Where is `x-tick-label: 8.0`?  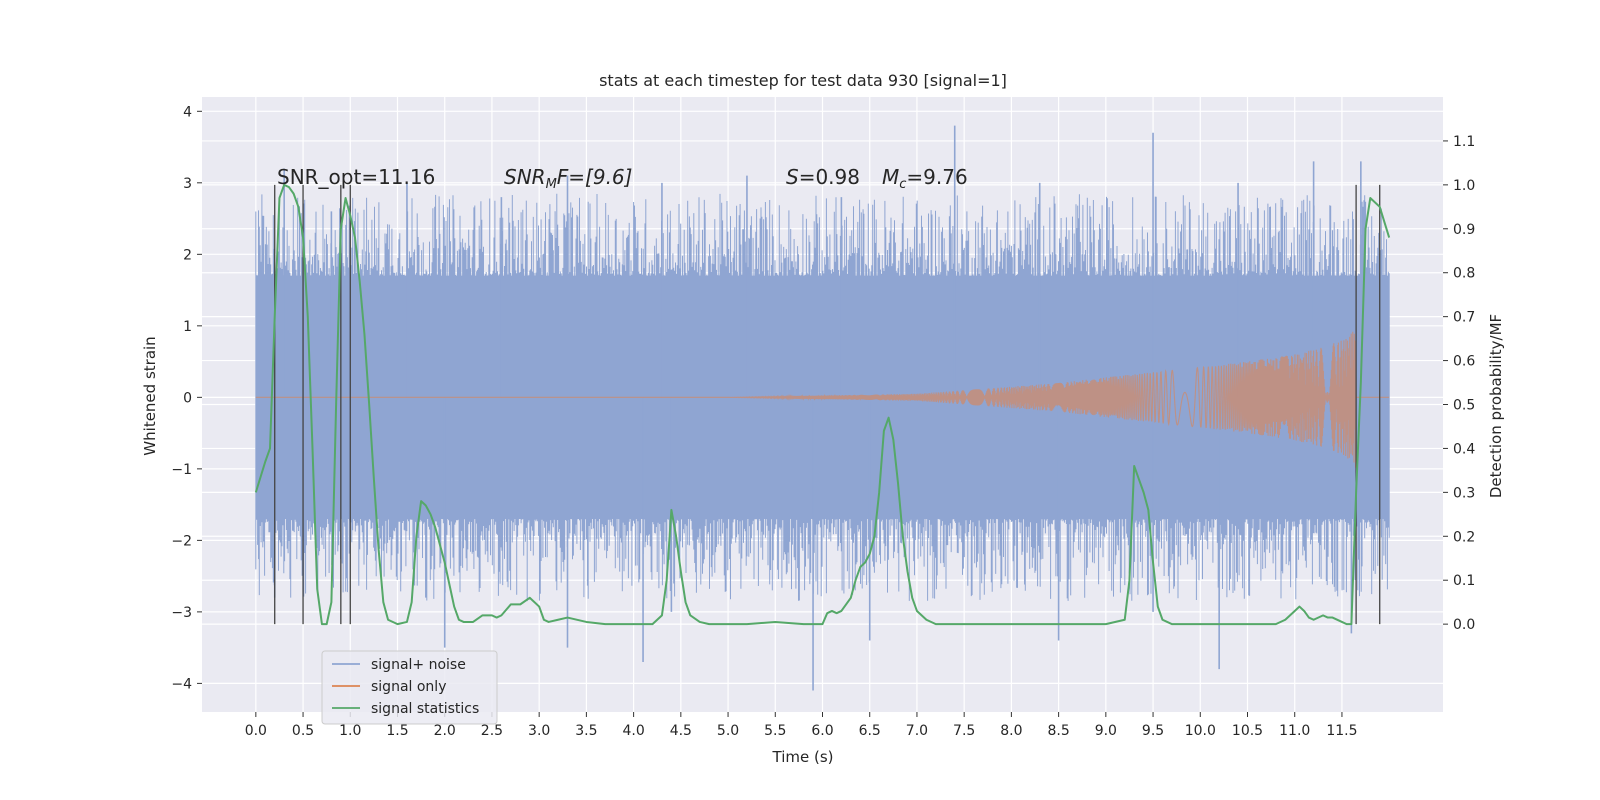 x-tick-label: 8.0 is located at coordinates (1011, 731).